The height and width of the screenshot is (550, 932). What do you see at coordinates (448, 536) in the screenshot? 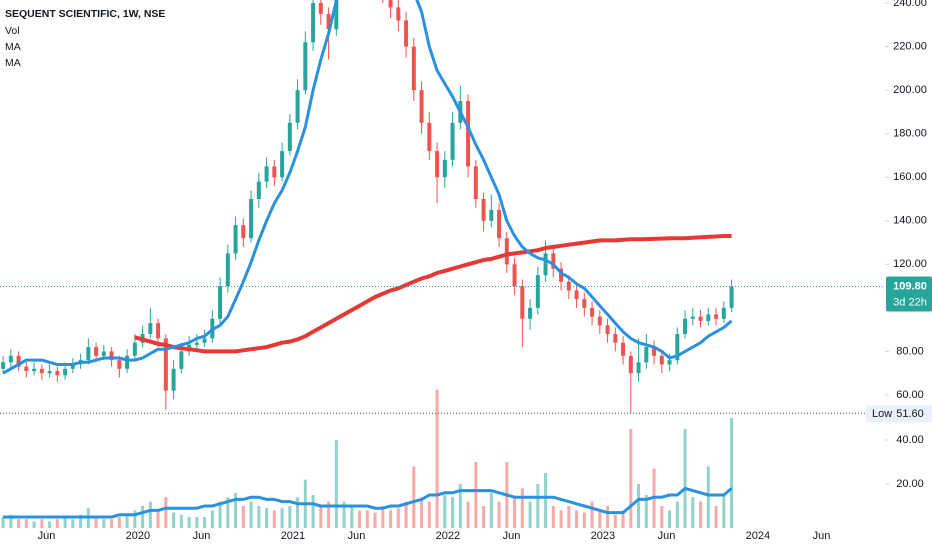
I see `x-tick-label: 2022` at bounding box center [448, 536].